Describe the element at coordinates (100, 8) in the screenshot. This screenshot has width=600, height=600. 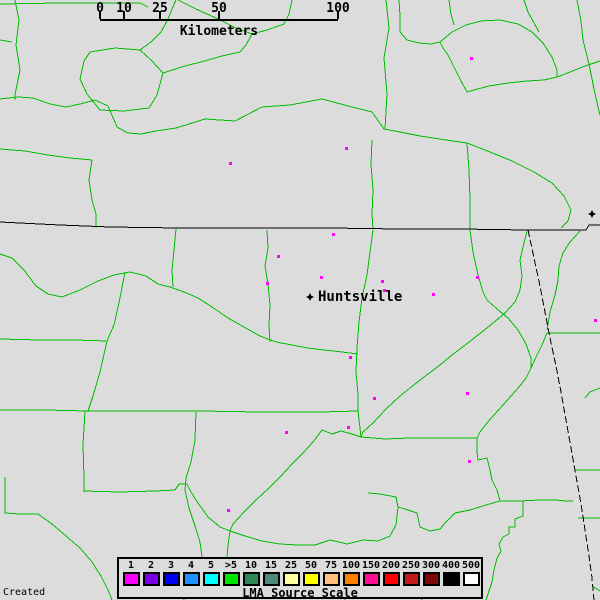
I see `scale-tick-label: 0` at that location.